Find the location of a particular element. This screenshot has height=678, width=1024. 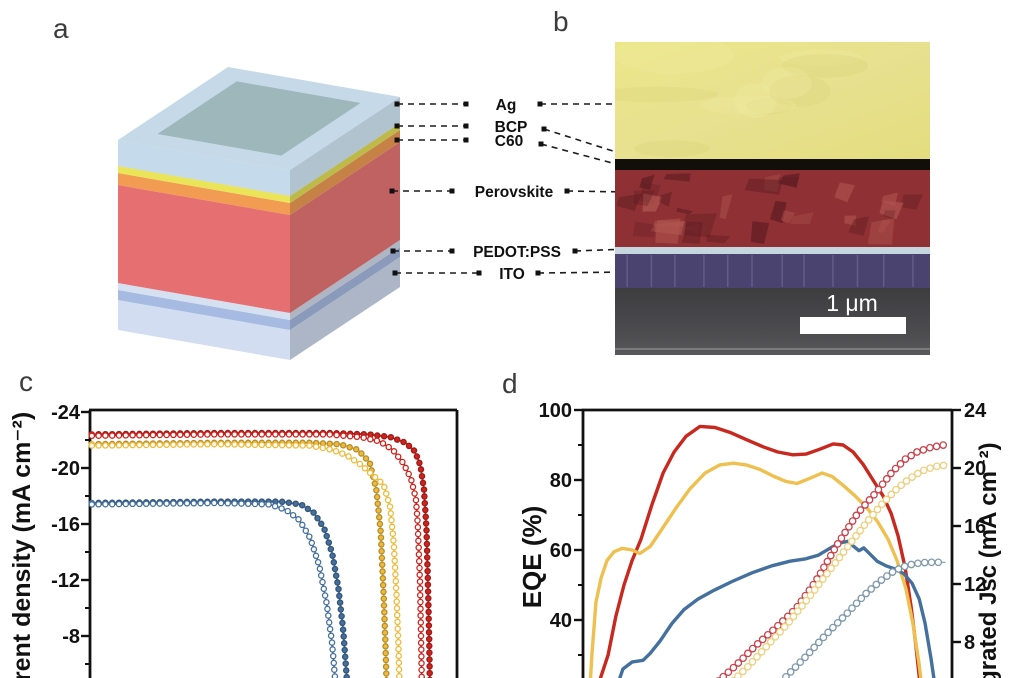

jsc-ytick-label: 12 is located at coordinates (975, 585).